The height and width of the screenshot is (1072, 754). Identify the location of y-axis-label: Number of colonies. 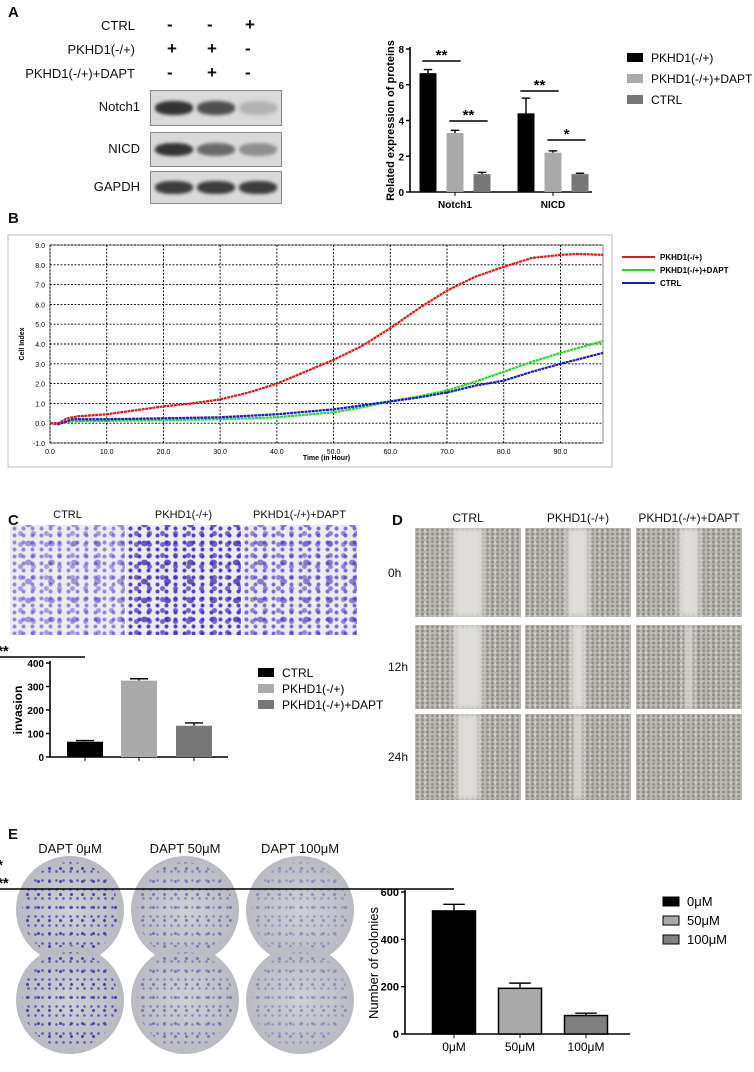
(373, 963).